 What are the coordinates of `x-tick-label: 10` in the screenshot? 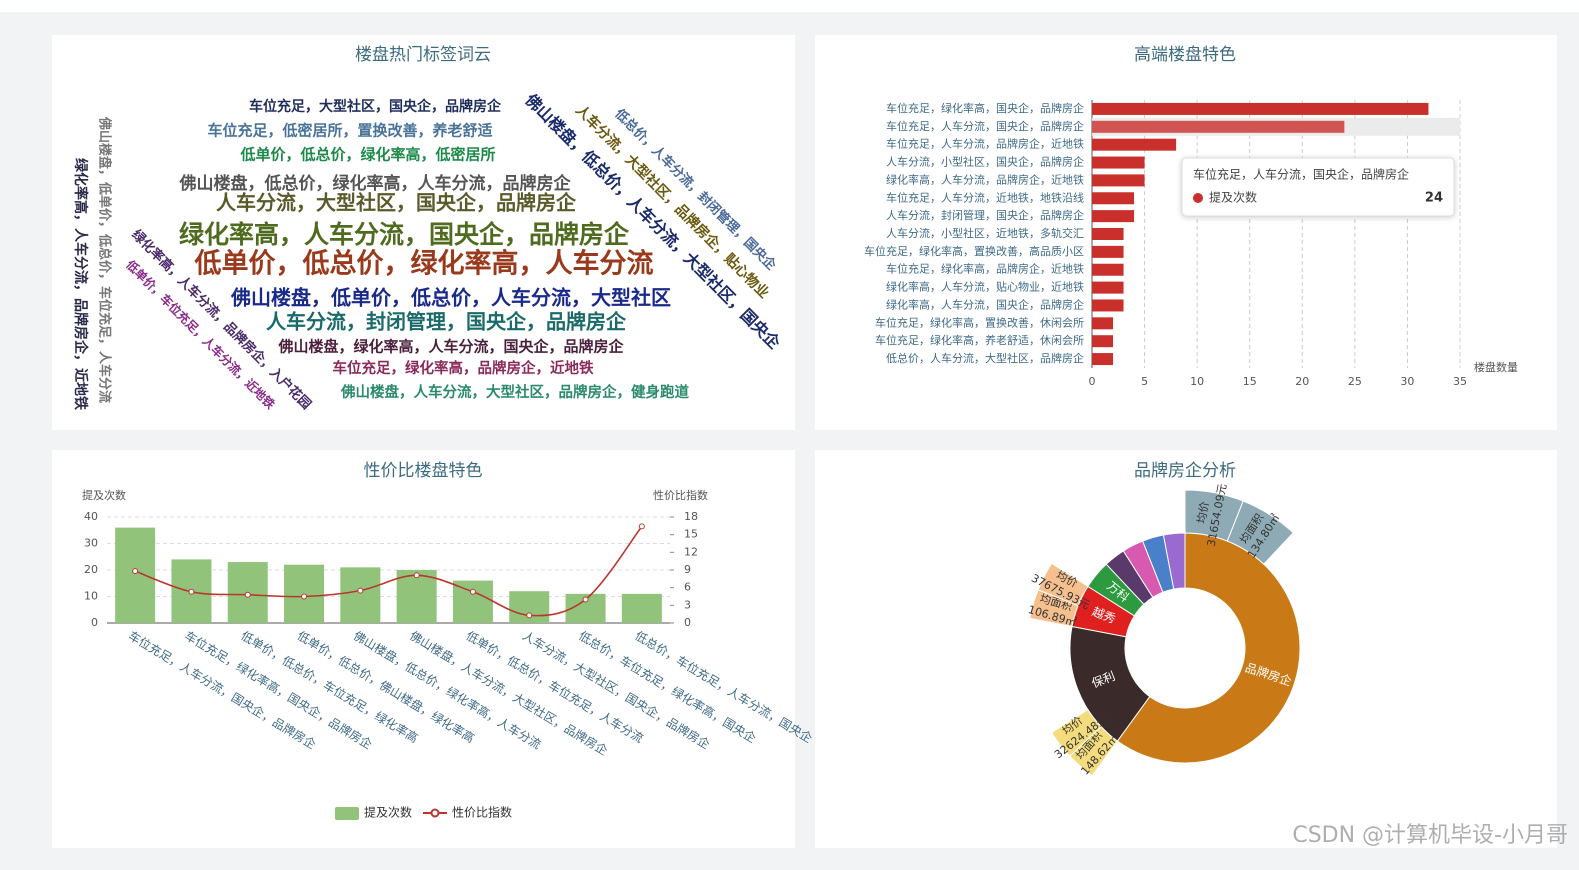 It's located at (1197, 381).